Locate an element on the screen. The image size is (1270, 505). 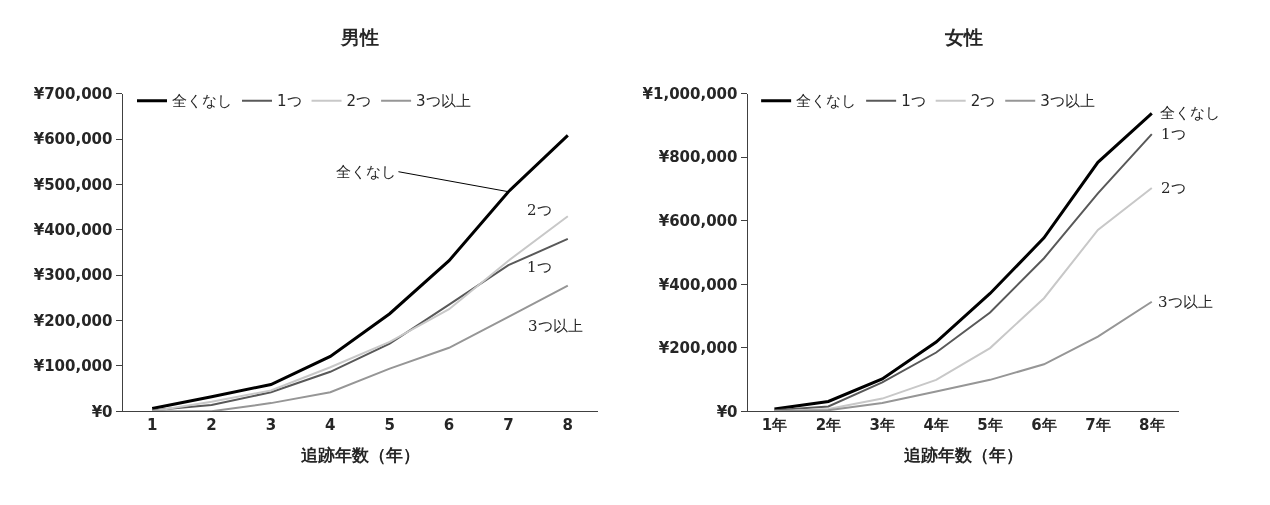
x-tick-label: 5年 is located at coordinates (990, 425).